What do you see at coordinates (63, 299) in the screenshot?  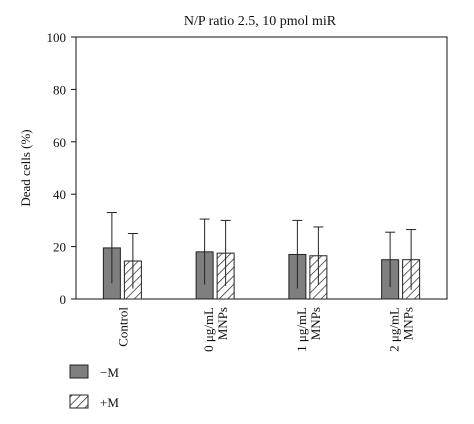 I see `y-tick-label: 0` at bounding box center [63, 299].